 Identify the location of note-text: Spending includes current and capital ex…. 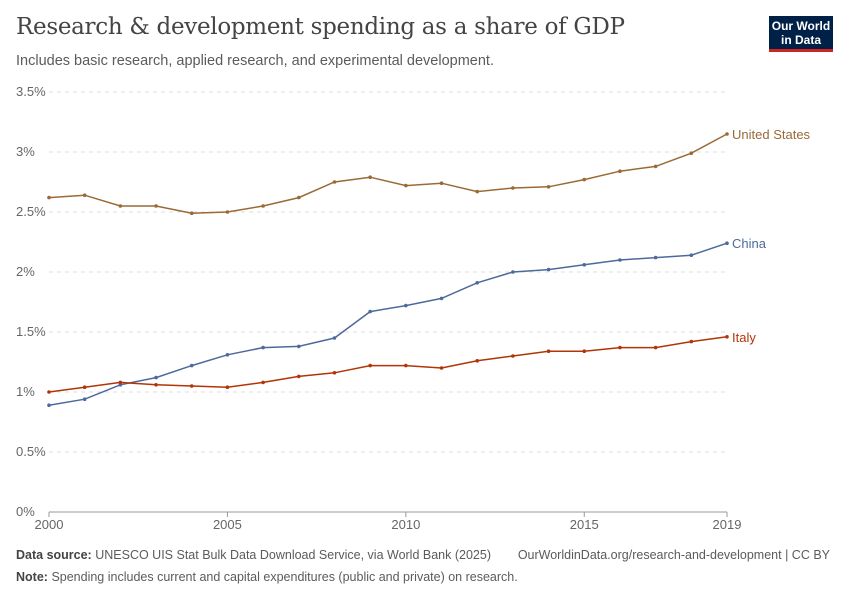
(284, 577).